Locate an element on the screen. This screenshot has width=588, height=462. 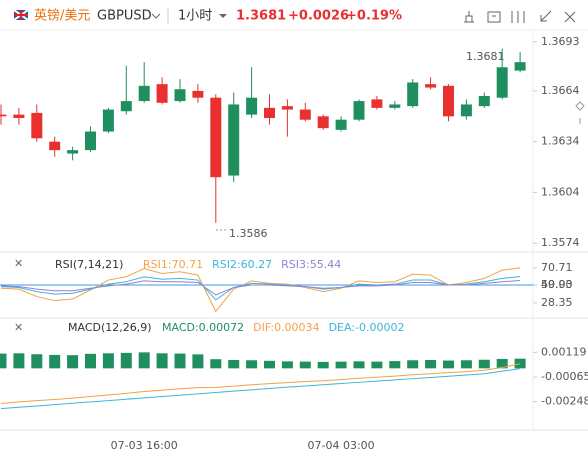
toolbar is located at coordinates (520, 16).